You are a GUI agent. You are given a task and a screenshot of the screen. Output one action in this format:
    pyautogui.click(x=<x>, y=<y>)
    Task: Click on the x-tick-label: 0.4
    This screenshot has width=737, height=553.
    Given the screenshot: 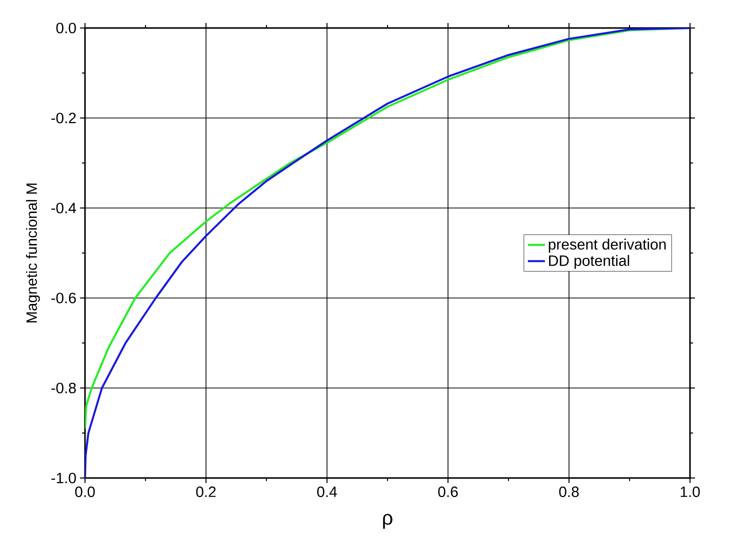 What is the action you would take?
    pyautogui.click(x=327, y=492)
    